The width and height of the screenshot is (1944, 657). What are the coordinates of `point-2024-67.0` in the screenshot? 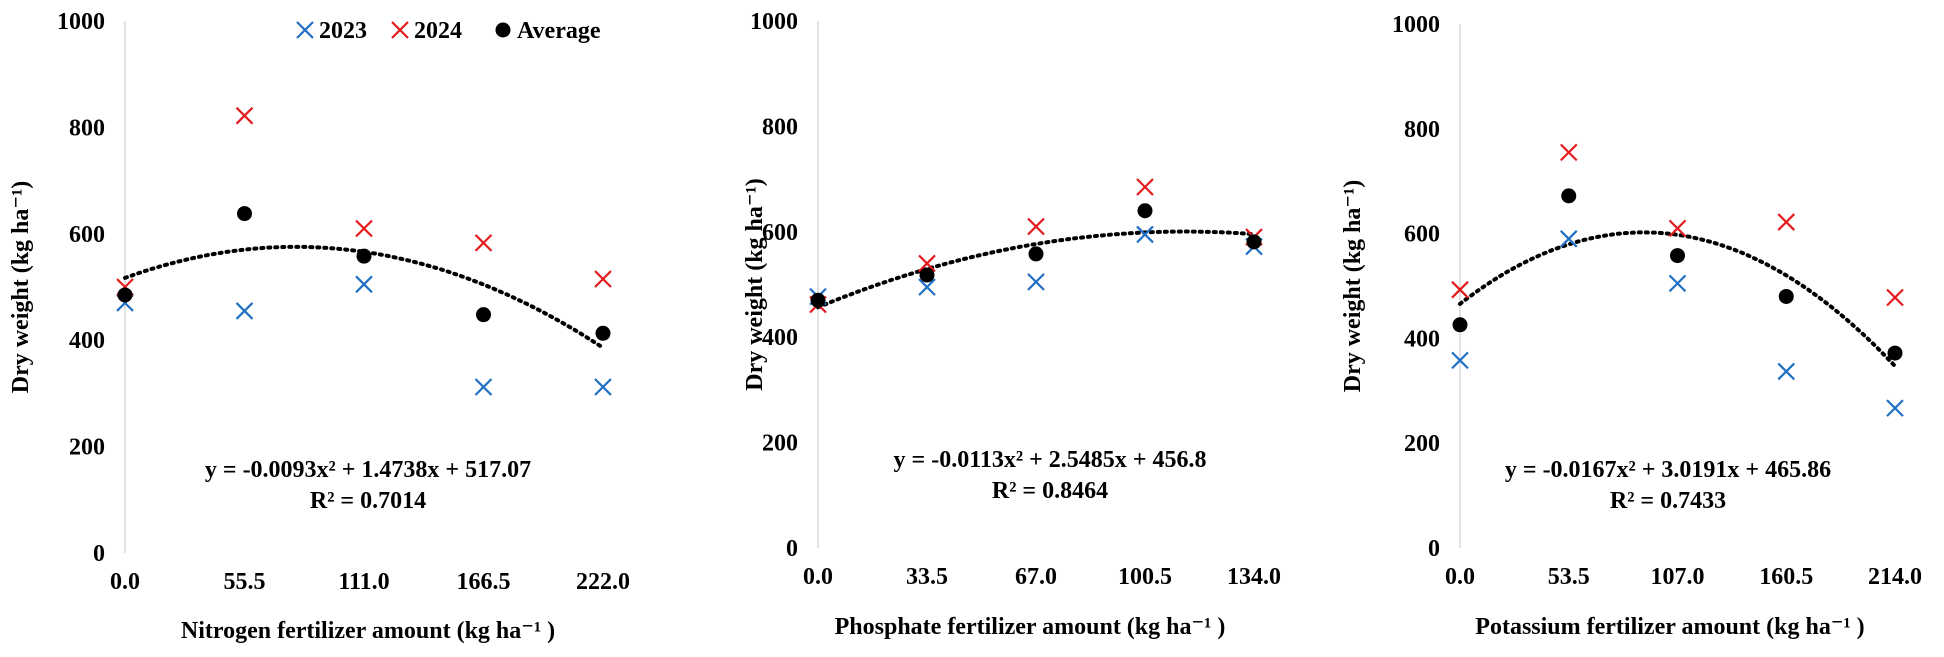 It's located at (1036, 226).